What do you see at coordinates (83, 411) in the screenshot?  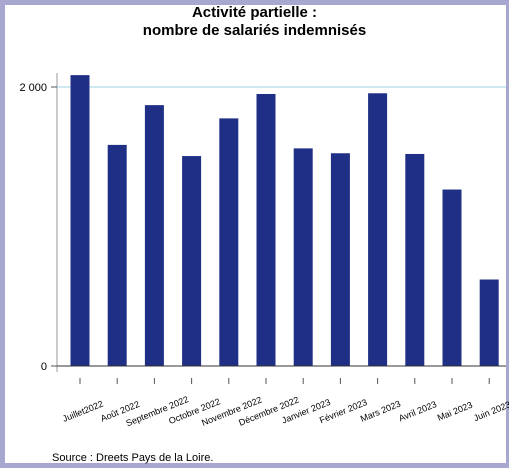 I see `x-tick-label: Juillet2022` at bounding box center [83, 411].